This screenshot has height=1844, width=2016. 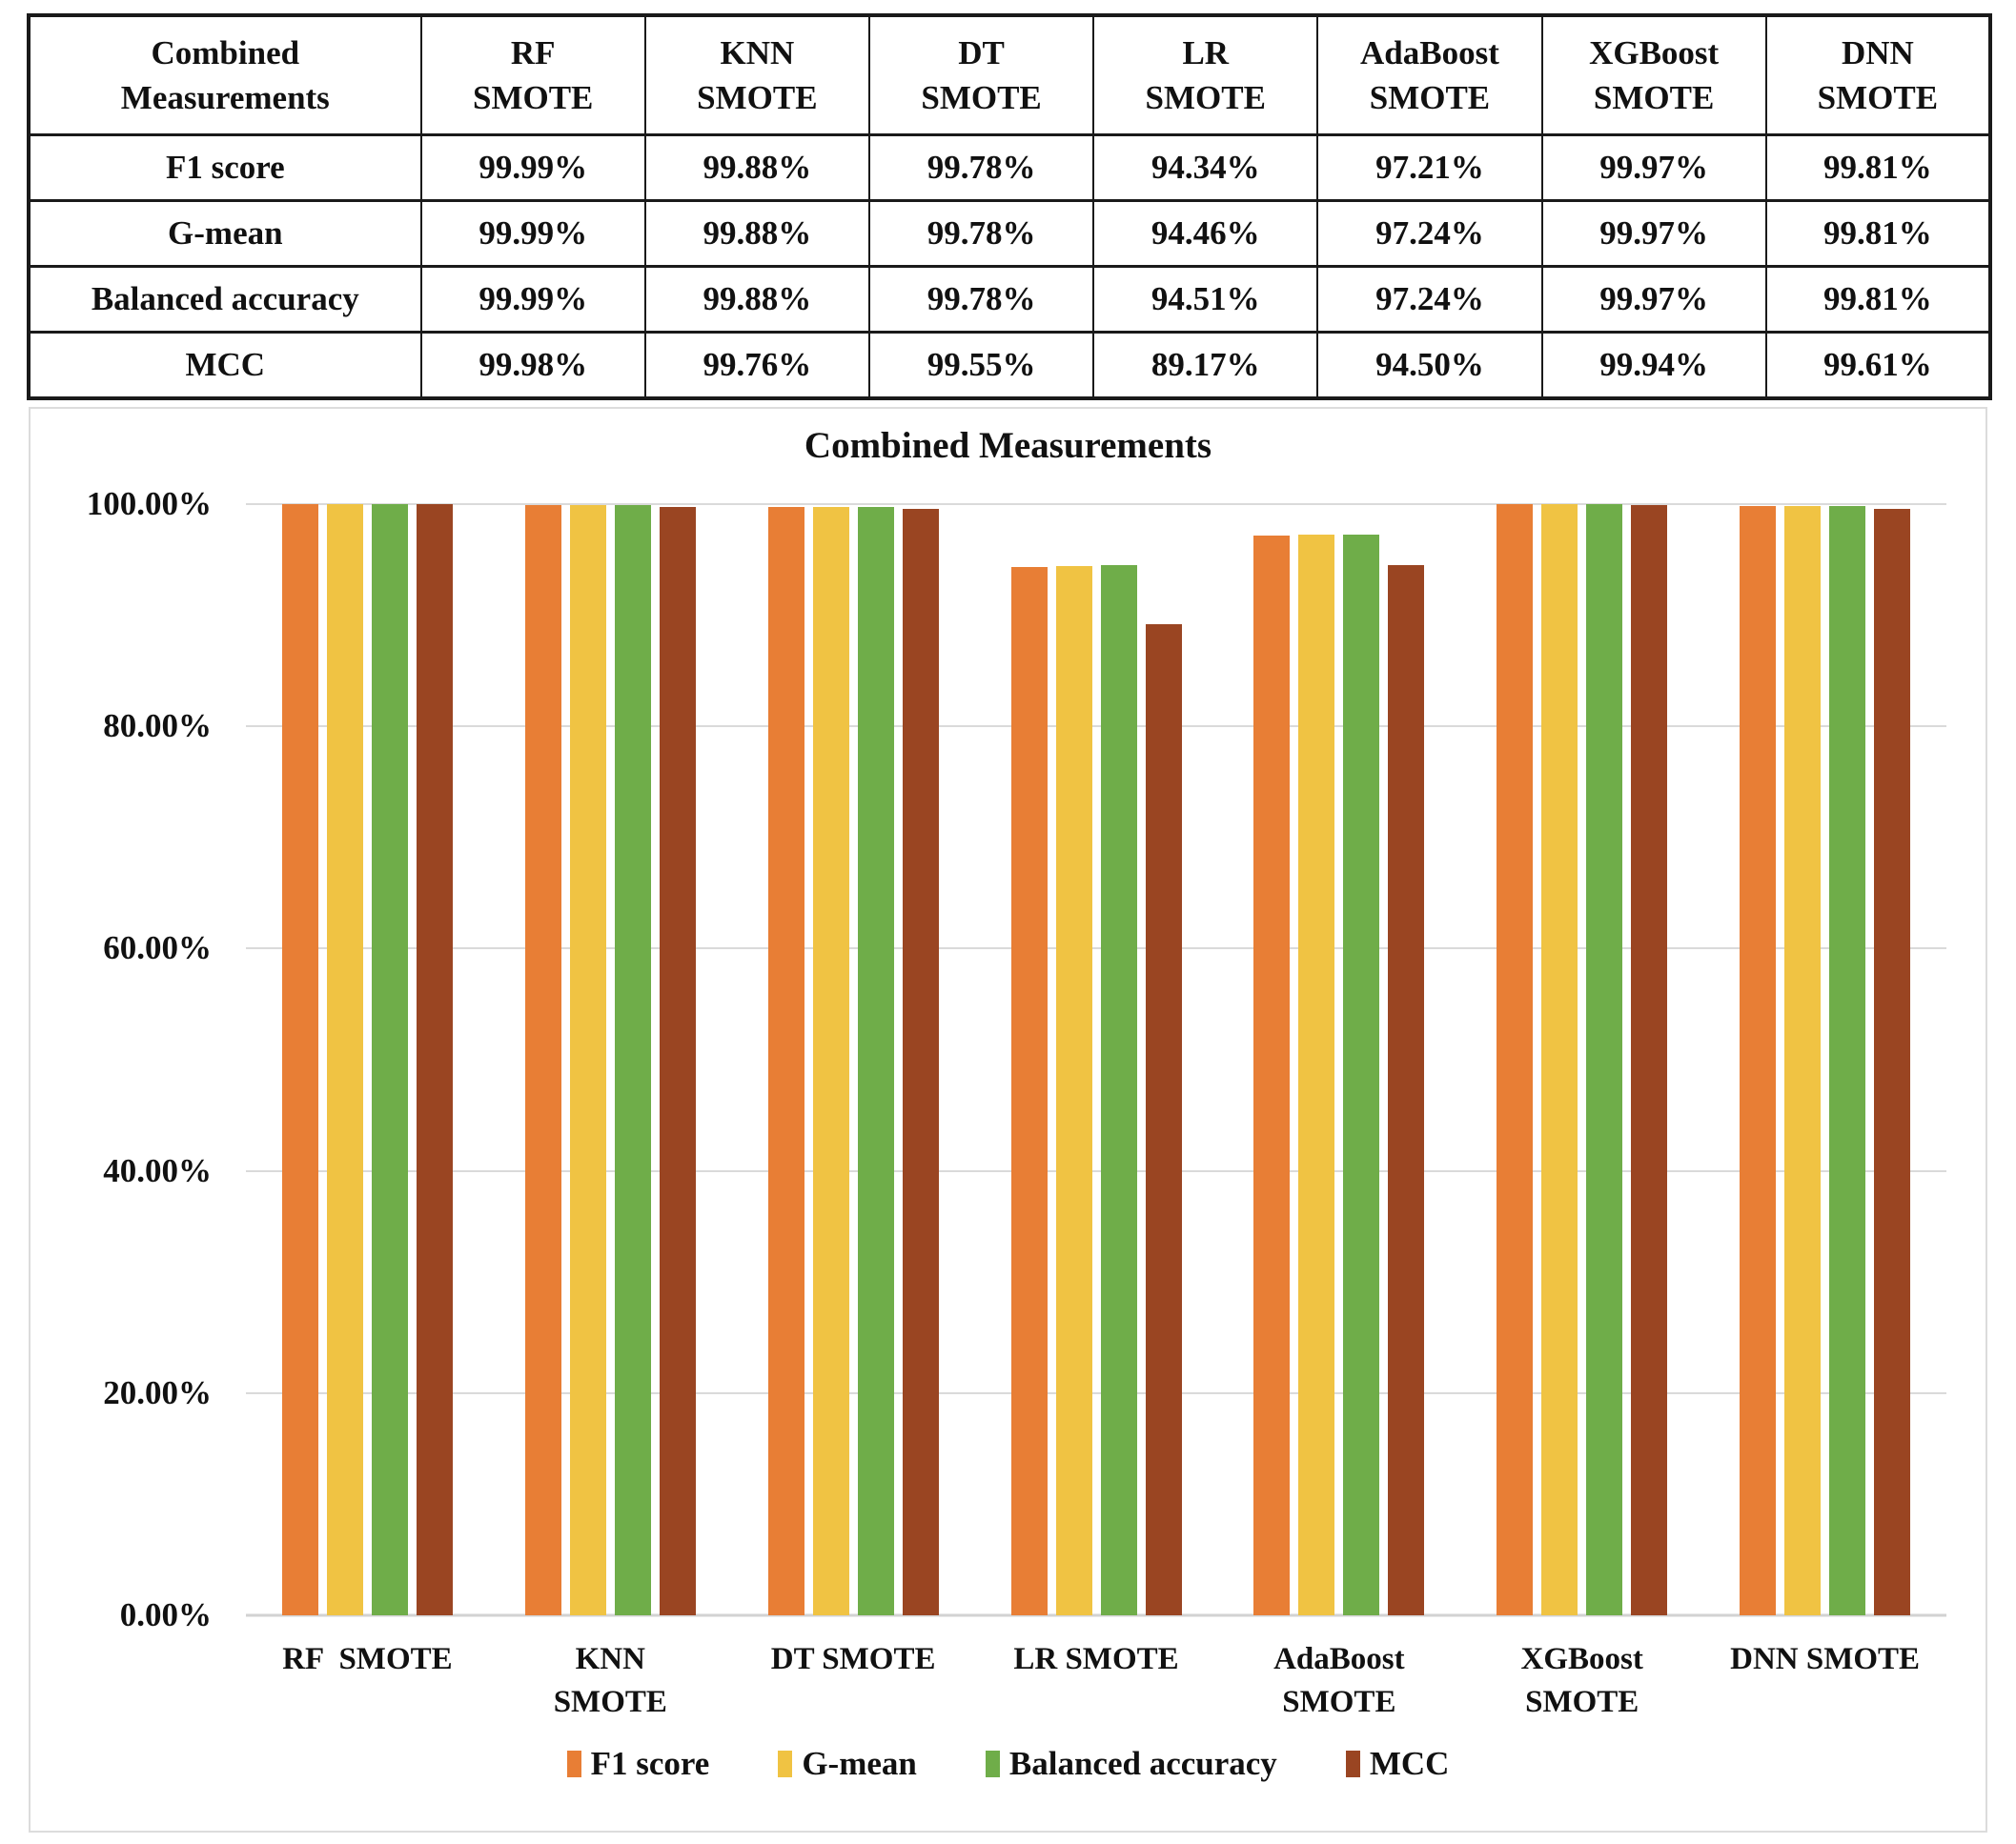 What do you see at coordinates (149, 503) in the screenshot?
I see `y-tick-label: 100.00%` at bounding box center [149, 503].